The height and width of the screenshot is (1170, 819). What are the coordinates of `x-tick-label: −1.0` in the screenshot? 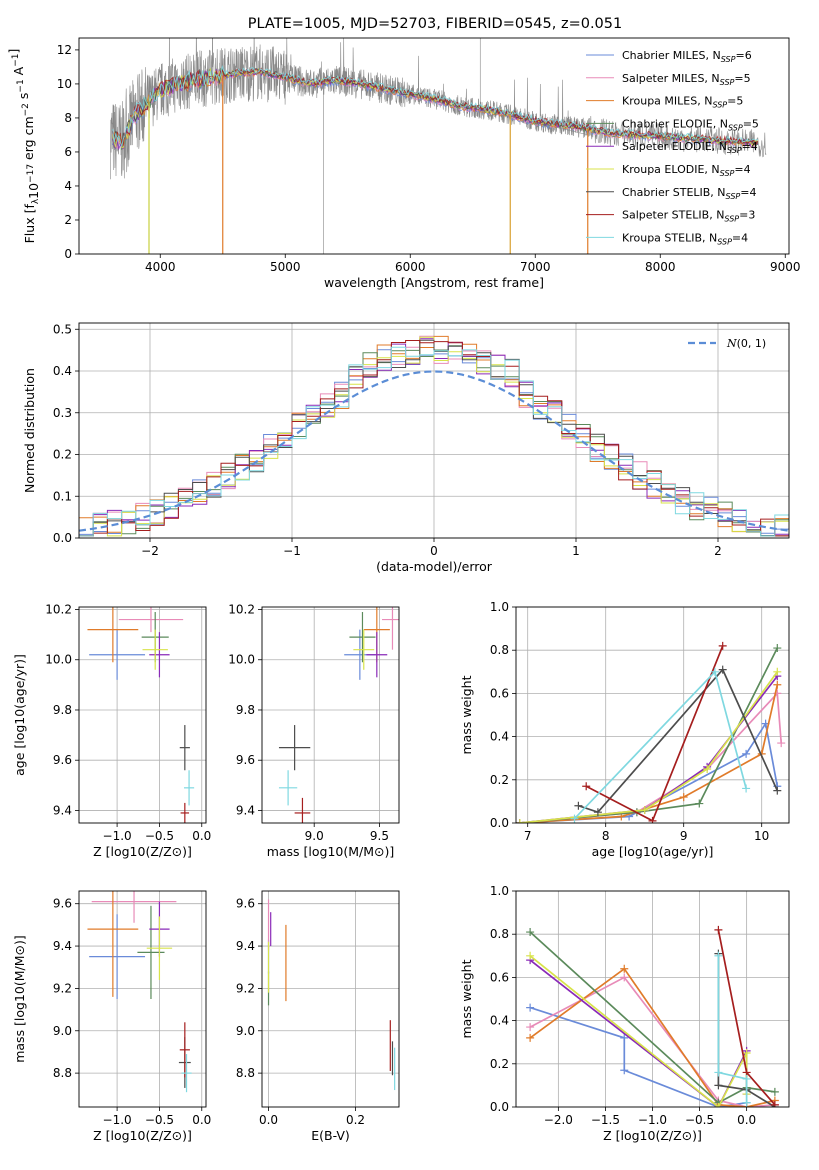 It's located at (117, 836).